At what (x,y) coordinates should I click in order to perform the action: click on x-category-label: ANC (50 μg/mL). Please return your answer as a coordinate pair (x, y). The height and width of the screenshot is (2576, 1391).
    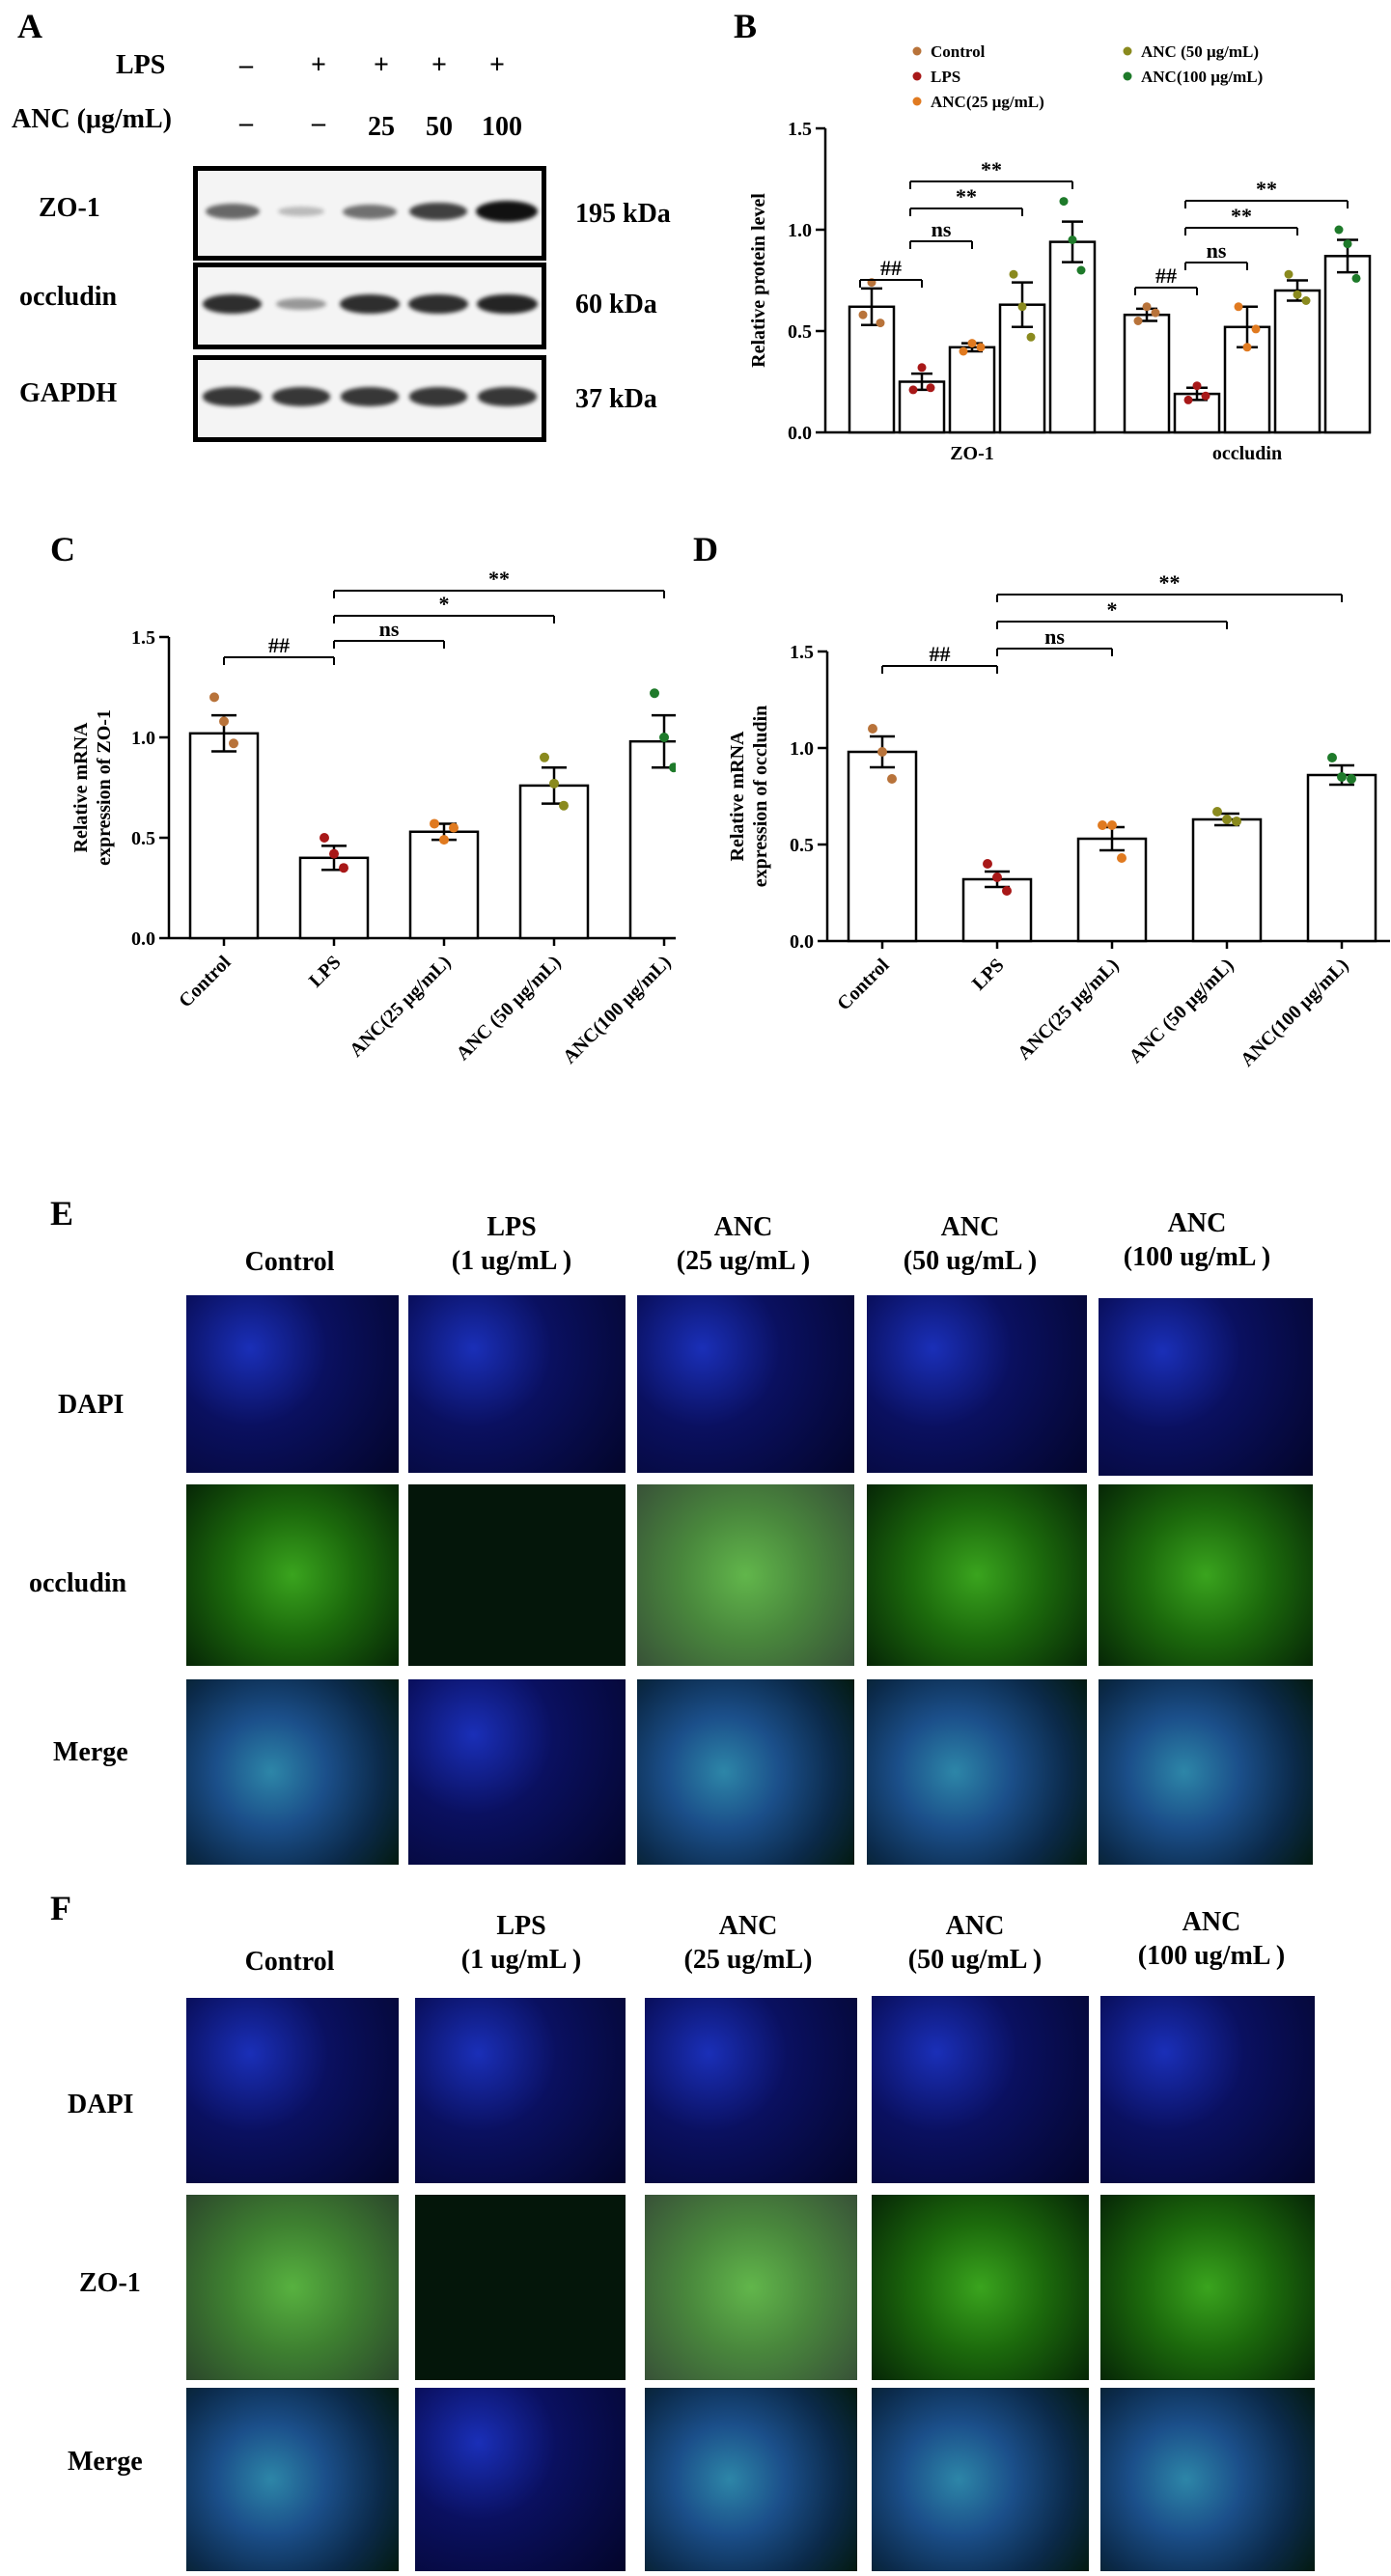
    Looking at the image, I should click on (1181, 1011).